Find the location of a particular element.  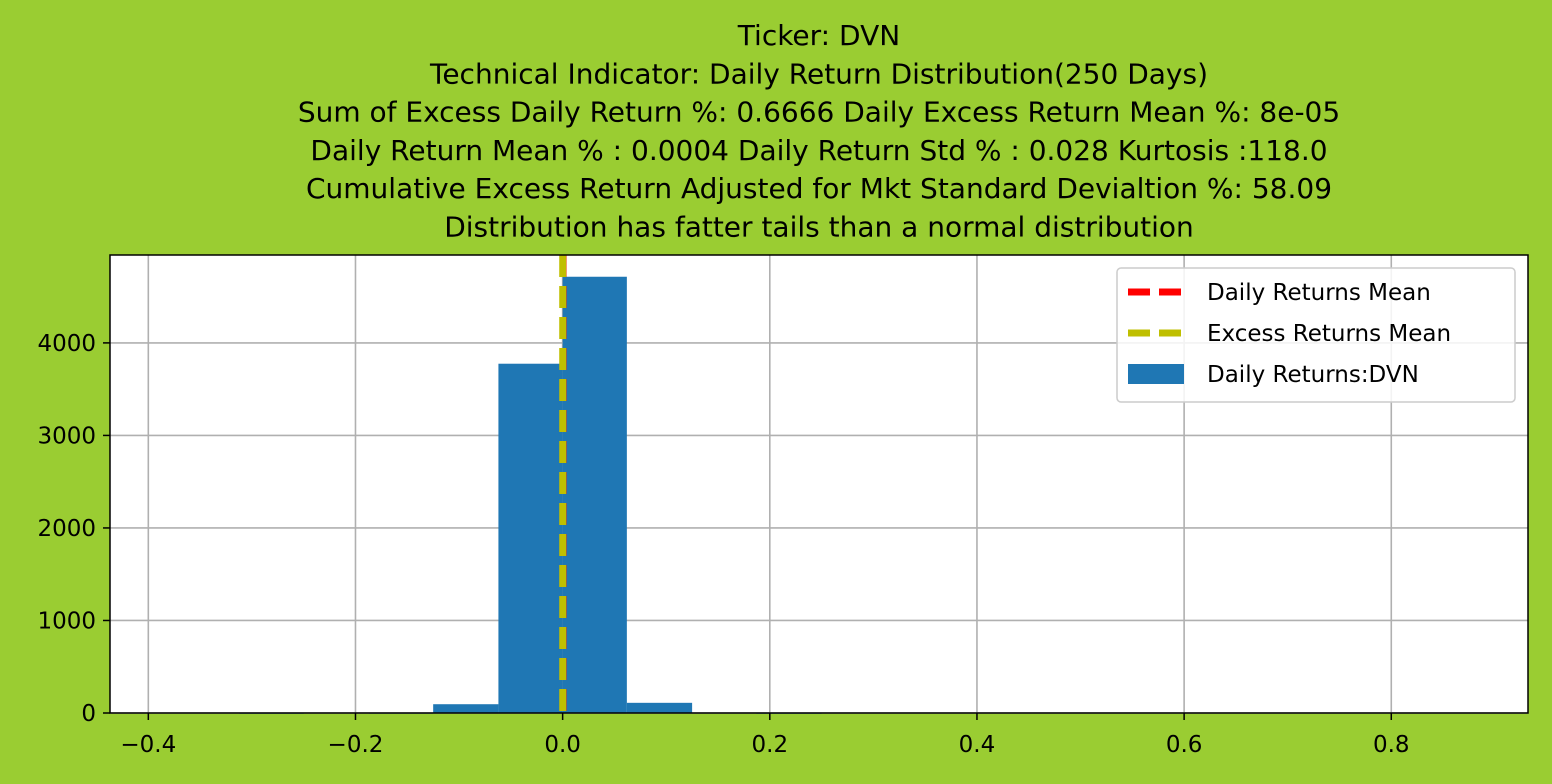

x-tick-label-6: 0.8 is located at coordinates (1391, 745).